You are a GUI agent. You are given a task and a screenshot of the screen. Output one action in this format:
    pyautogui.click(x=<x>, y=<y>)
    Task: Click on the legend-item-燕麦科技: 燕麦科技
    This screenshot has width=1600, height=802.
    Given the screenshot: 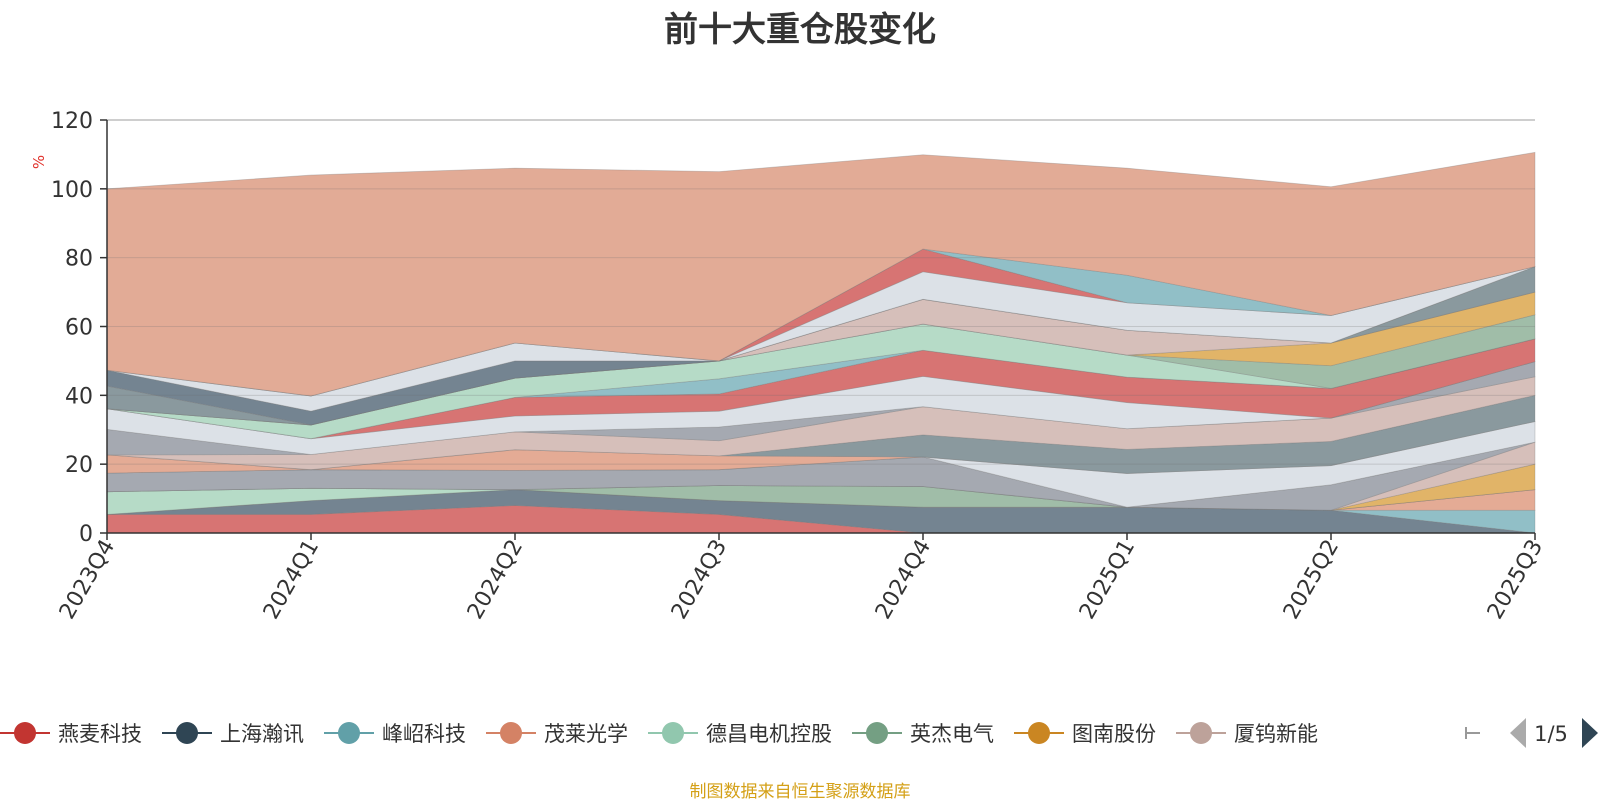 What is the action you would take?
    pyautogui.click(x=71, y=734)
    